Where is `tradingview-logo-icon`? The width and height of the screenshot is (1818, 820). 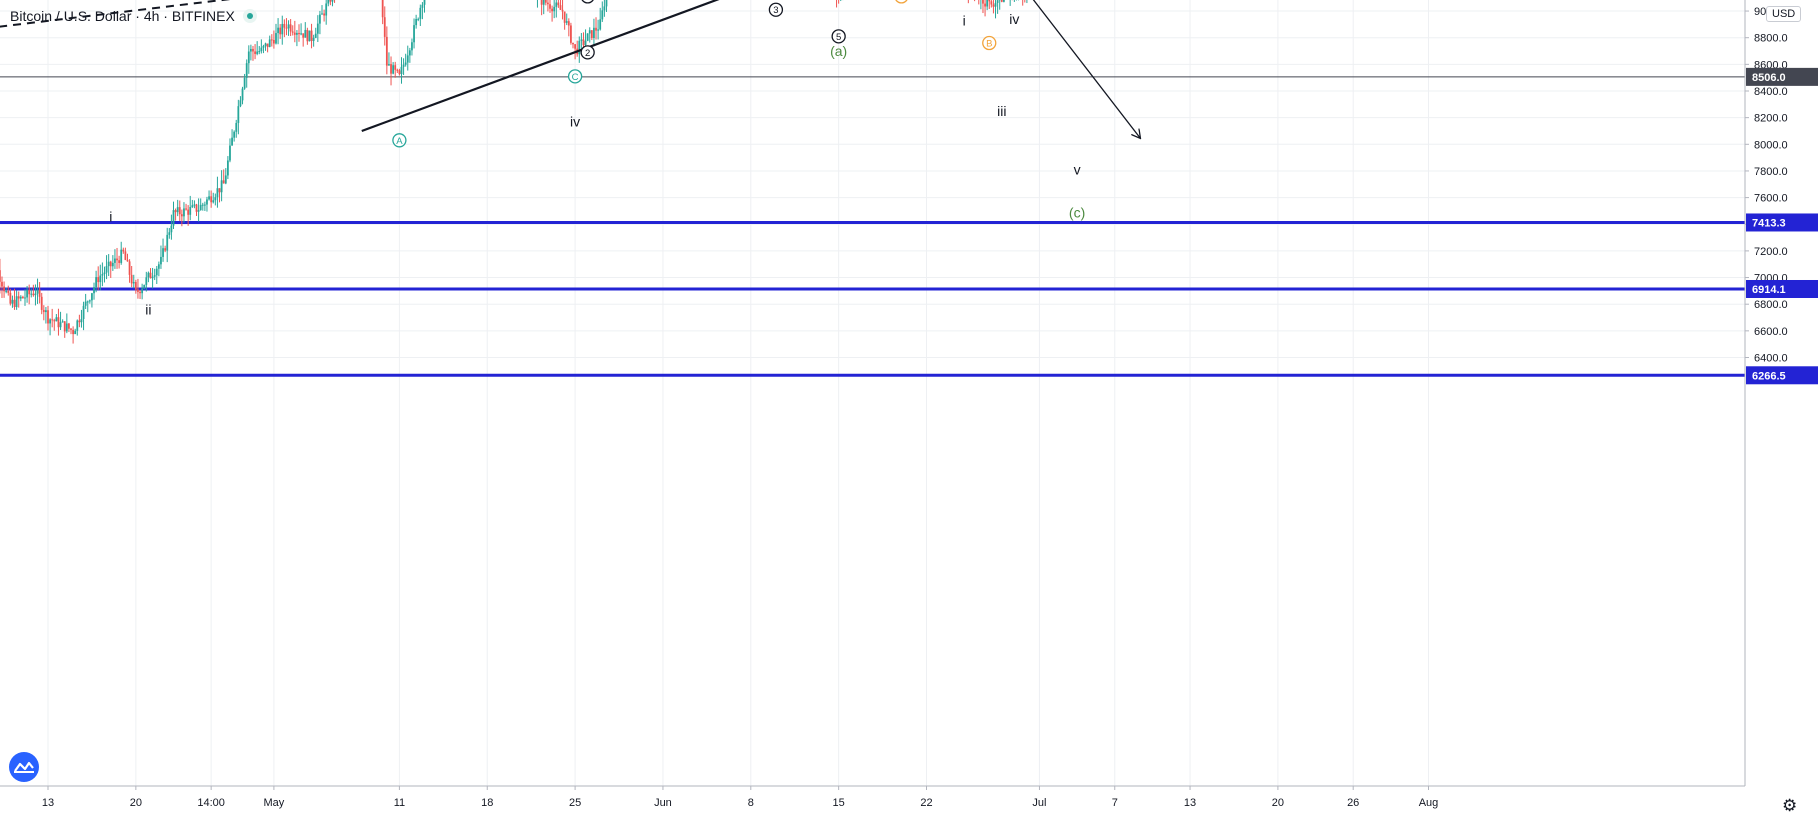
tradingview-logo-icon is located at coordinates (24, 767).